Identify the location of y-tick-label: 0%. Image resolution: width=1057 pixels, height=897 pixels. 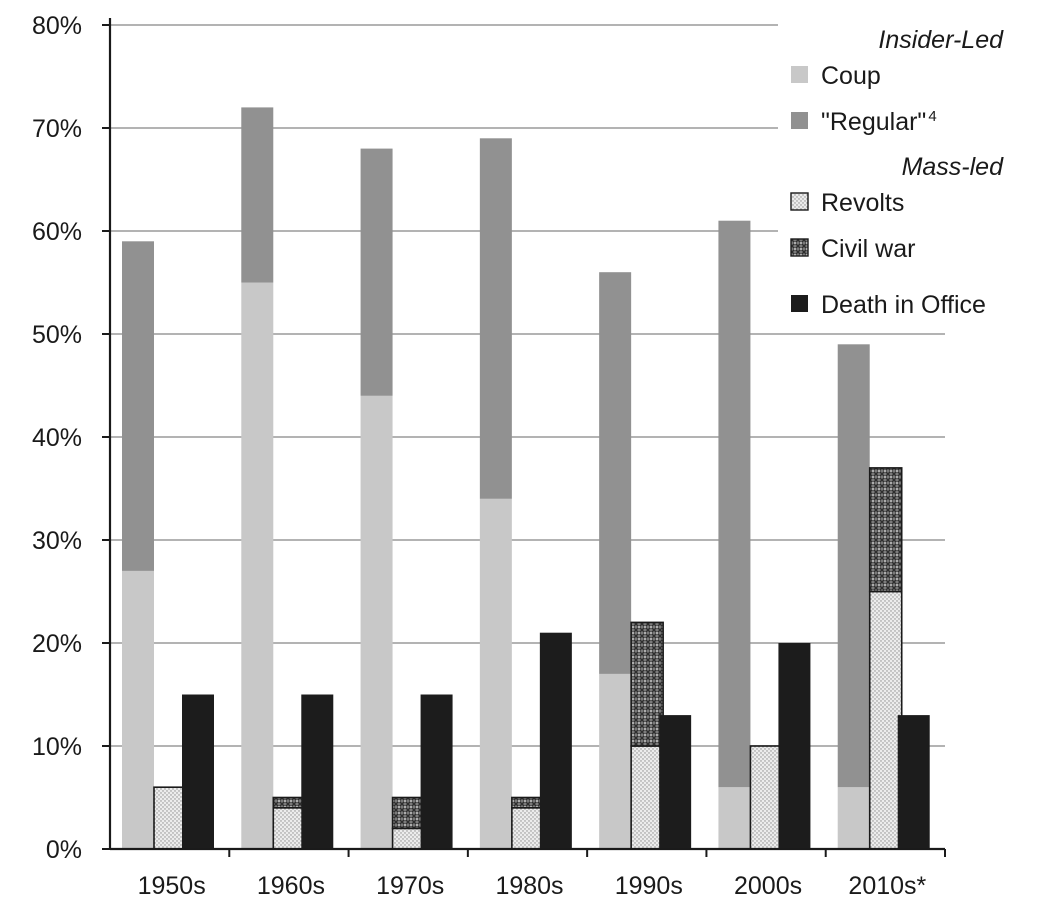
(64, 850).